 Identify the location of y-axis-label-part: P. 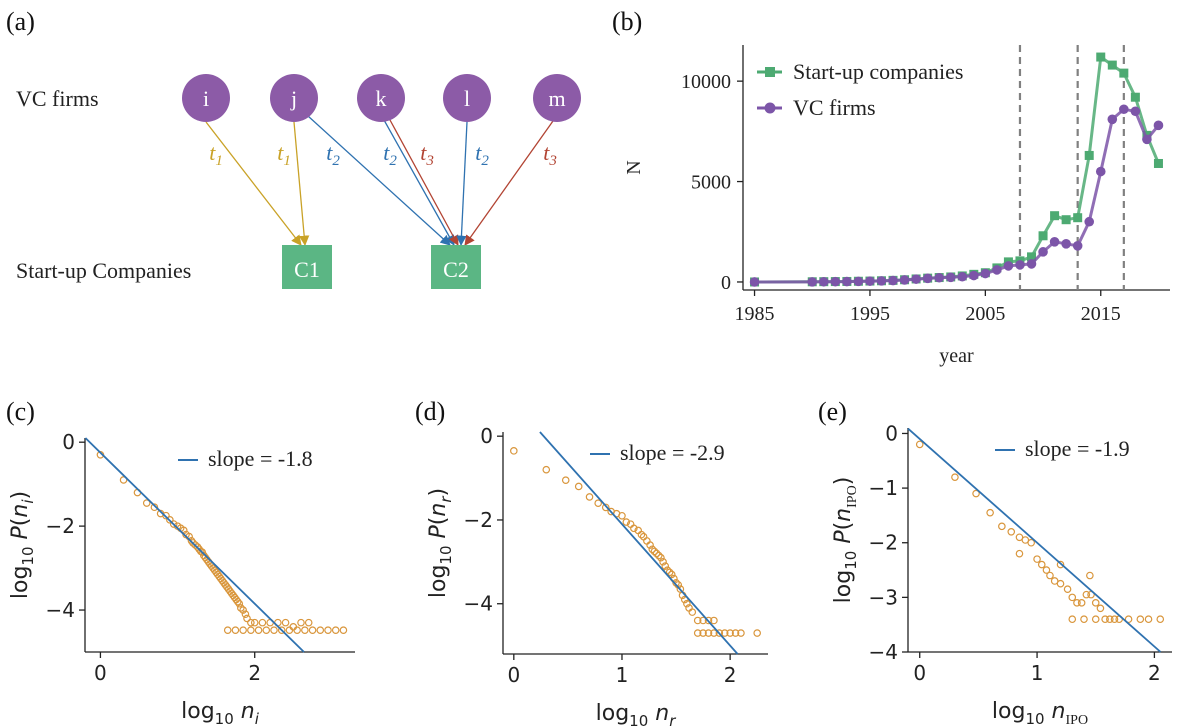
(438, 534).